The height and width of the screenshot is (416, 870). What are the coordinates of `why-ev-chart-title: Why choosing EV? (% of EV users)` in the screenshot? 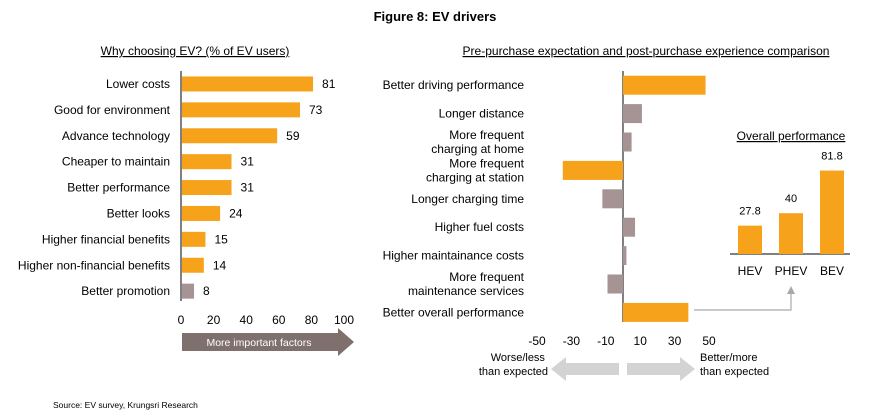 It's located at (195, 51).